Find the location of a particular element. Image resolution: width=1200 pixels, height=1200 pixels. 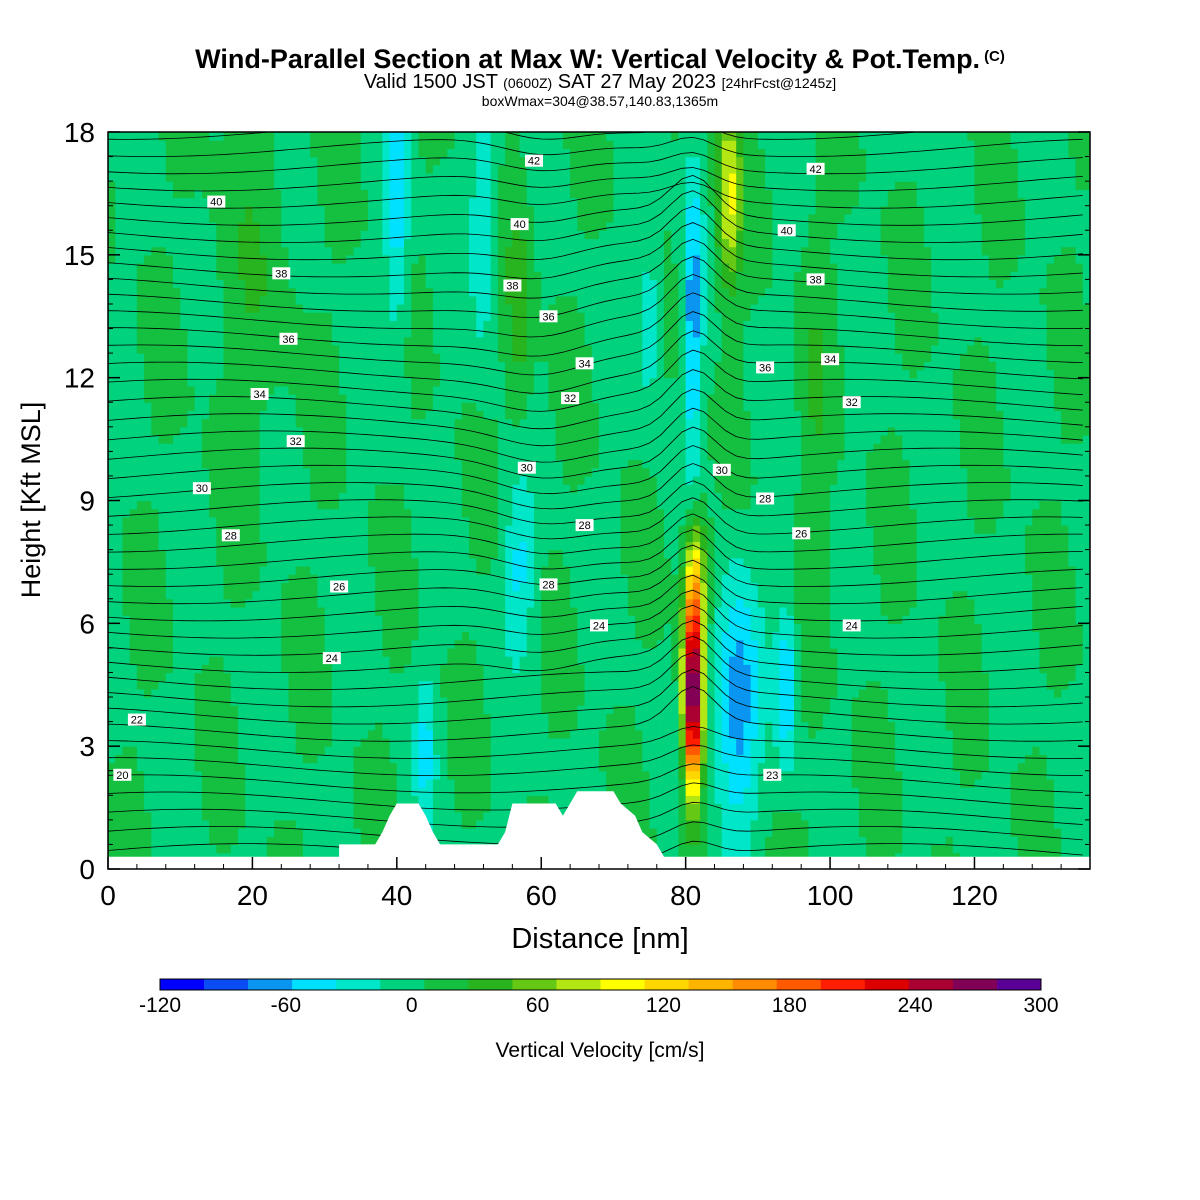

colorbar-tick-label: 60 is located at coordinates (537, 1005).